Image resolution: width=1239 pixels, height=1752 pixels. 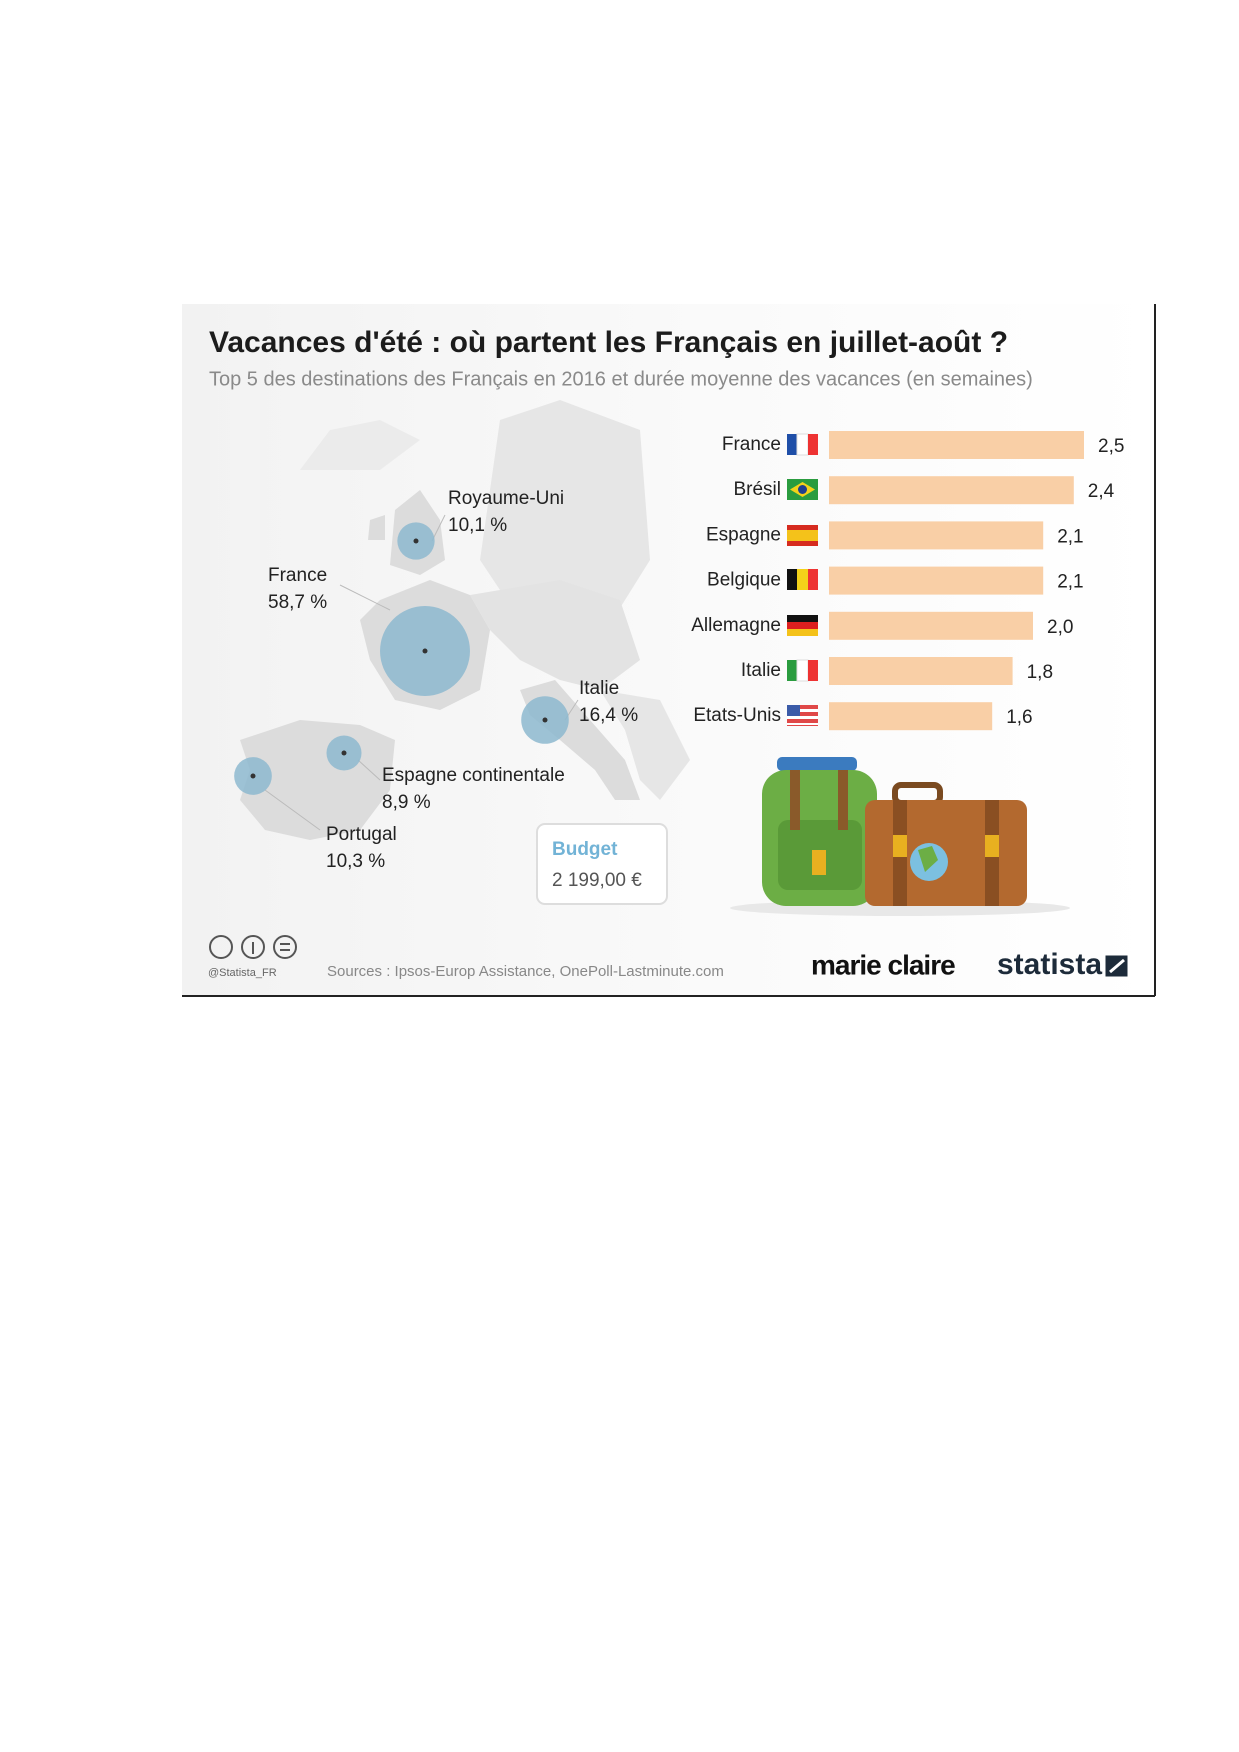 I want to click on region-label: Portugal, so click(x=361, y=834).